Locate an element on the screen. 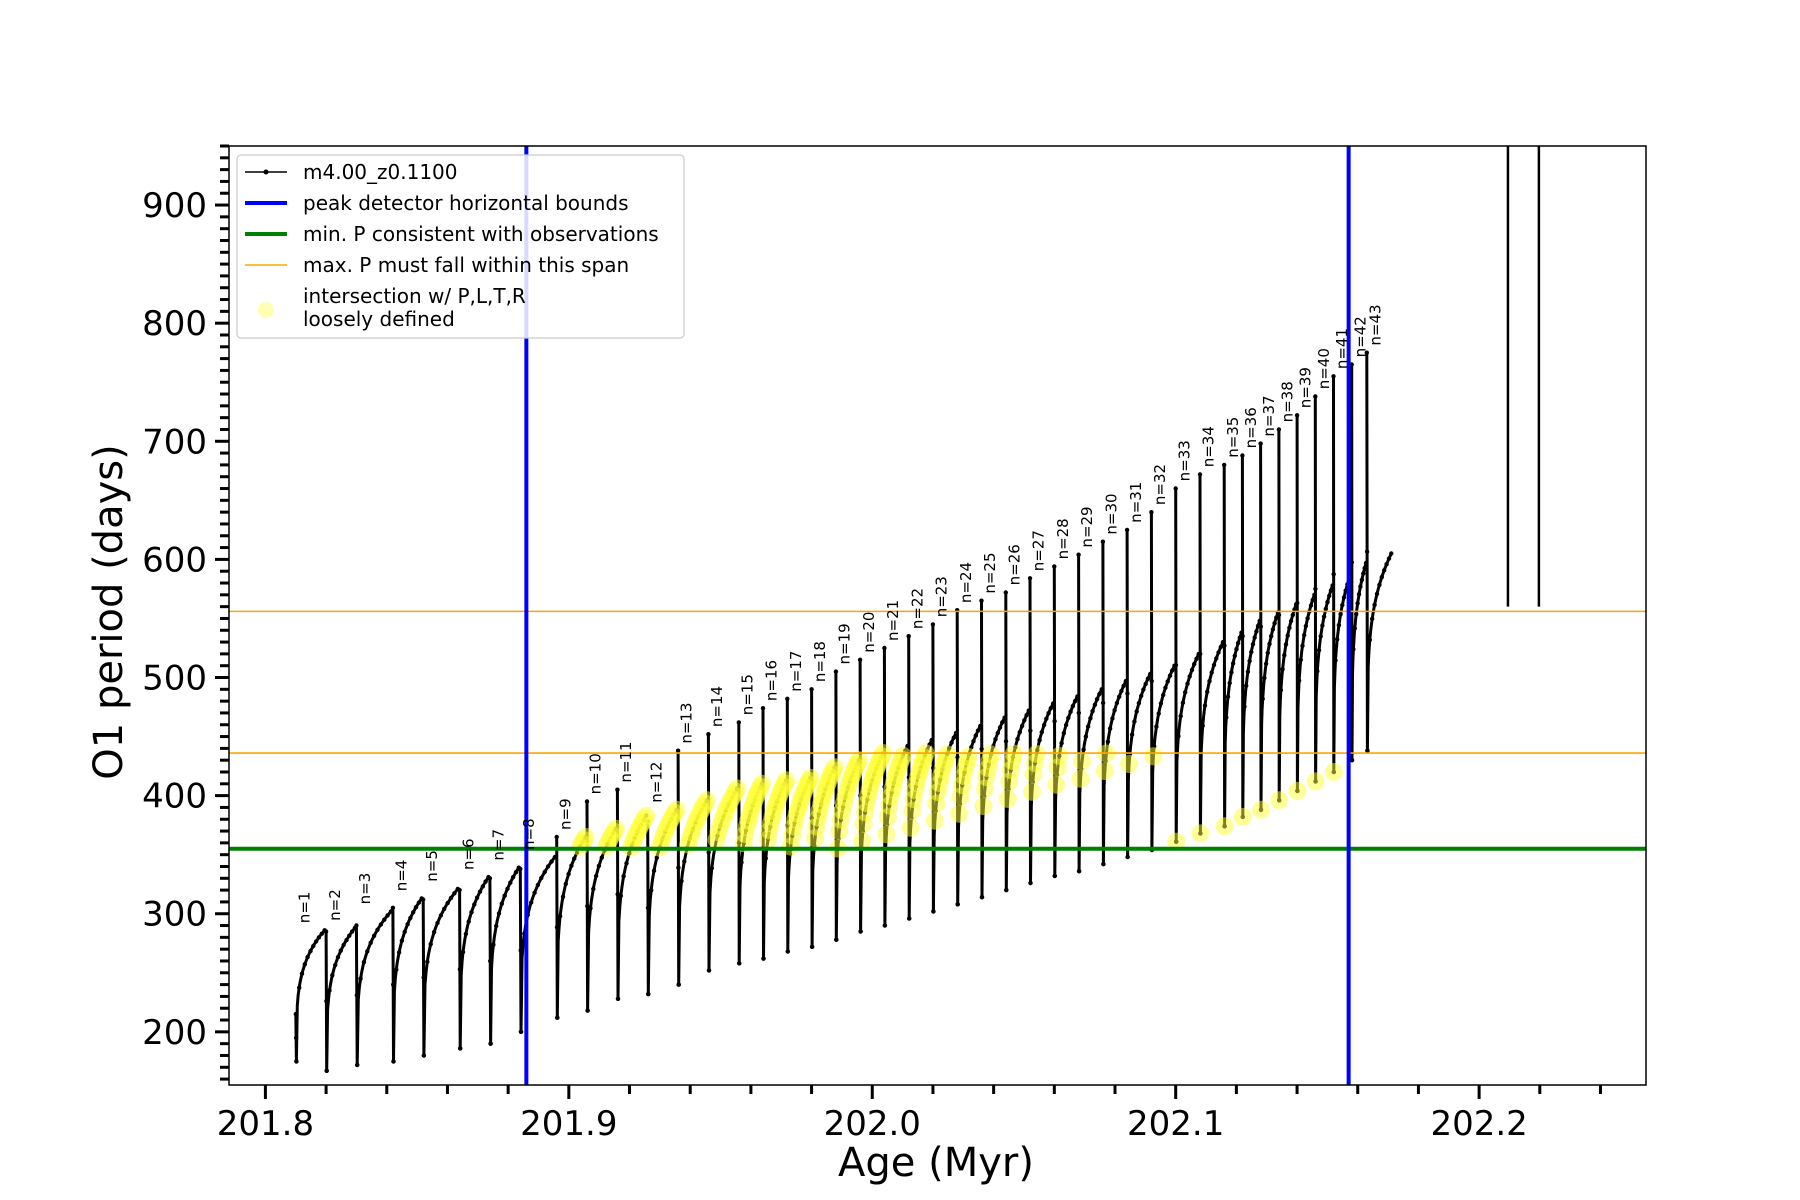 This screenshot has width=1800, height=1200. cycle-annotation: n=27 is located at coordinates (1039, 550).